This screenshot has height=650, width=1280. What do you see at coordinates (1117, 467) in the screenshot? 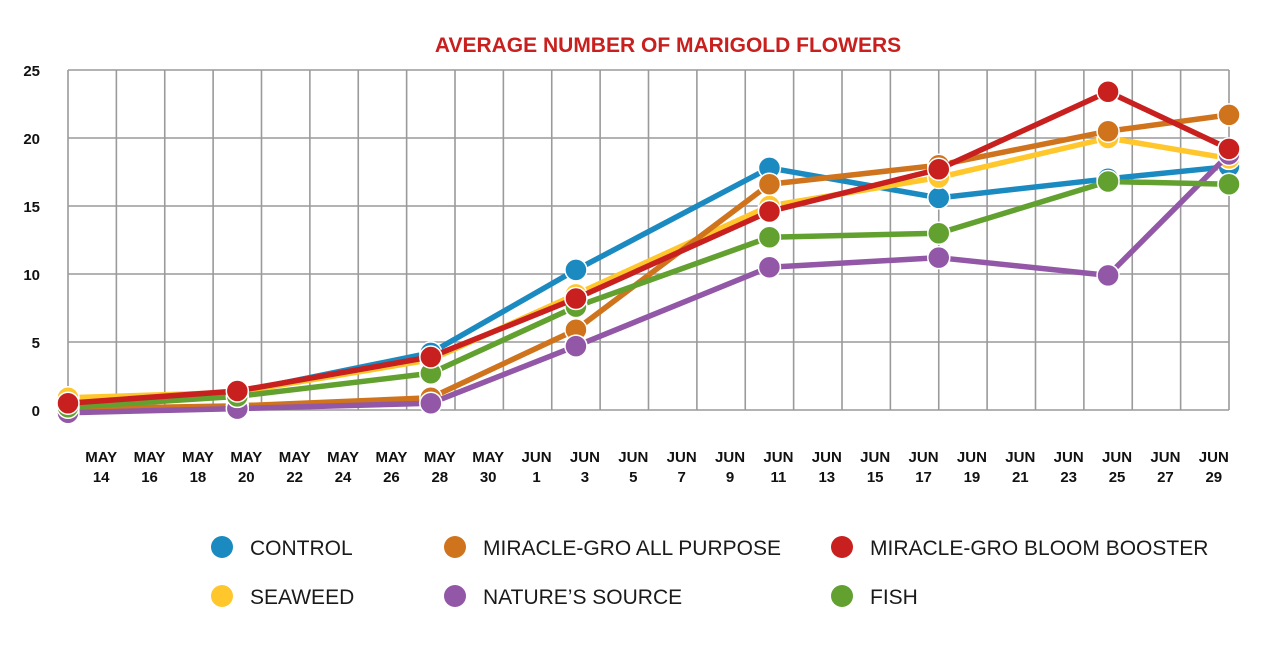
I see `x-tick-label: JUN 25` at bounding box center [1117, 467].